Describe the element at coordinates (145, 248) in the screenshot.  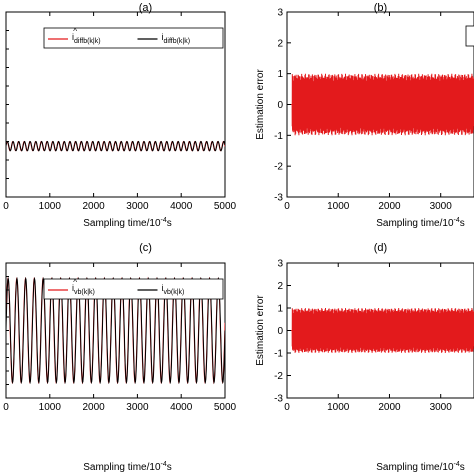
I see `panel-title: (c)` at that location.